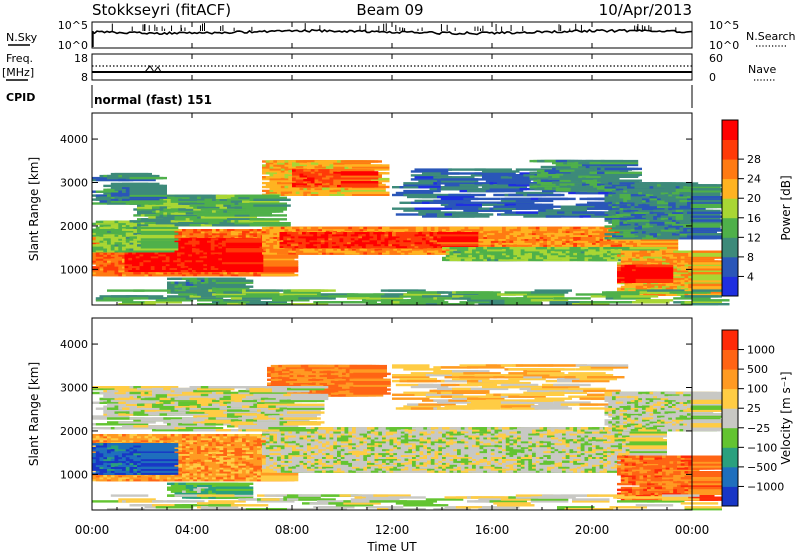 The width and height of the screenshot is (800, 554). I want to click on nsearch-tick-high: 10^5, so click(724, 25).